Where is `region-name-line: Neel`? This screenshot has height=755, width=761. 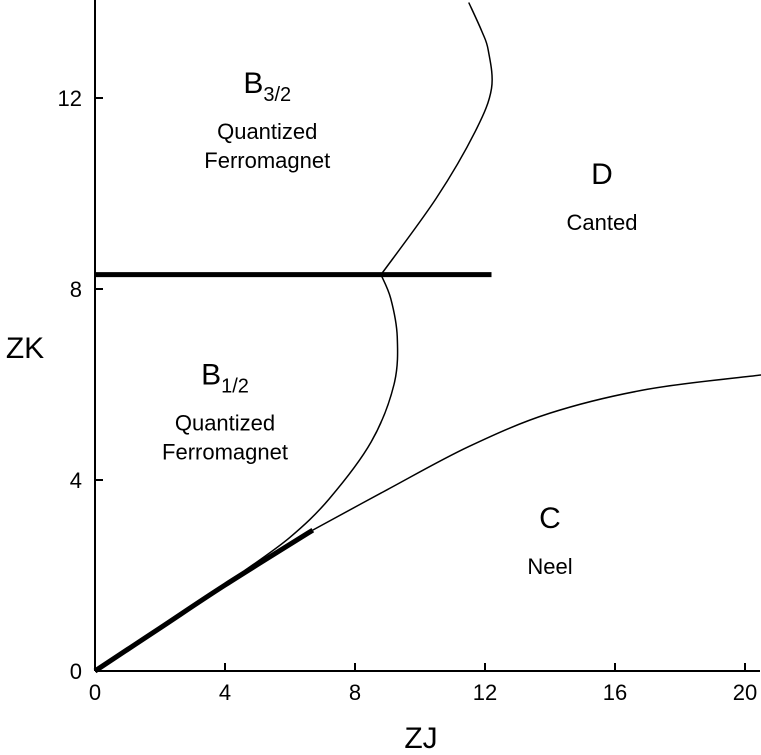
region-name-line: Neel is located at coordinates (549, 566).